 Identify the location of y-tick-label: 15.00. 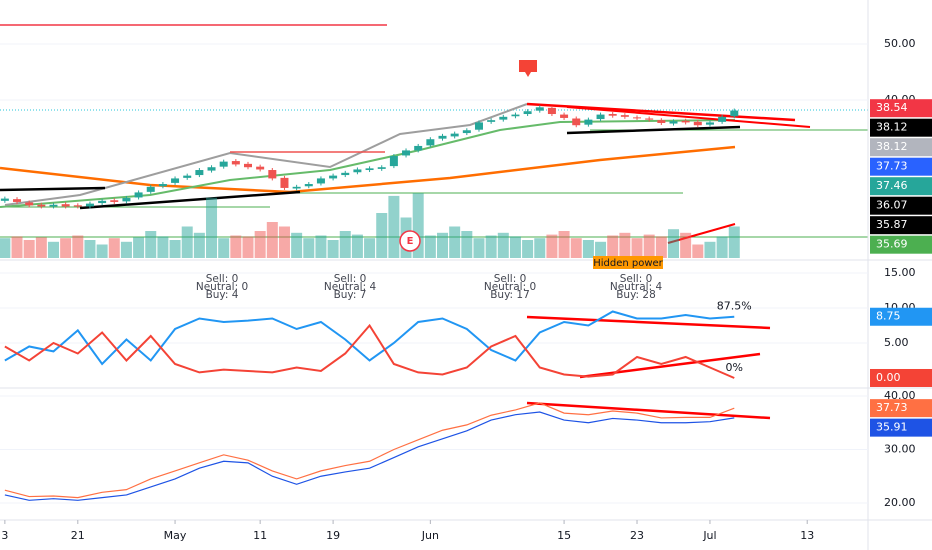
(900, 272).